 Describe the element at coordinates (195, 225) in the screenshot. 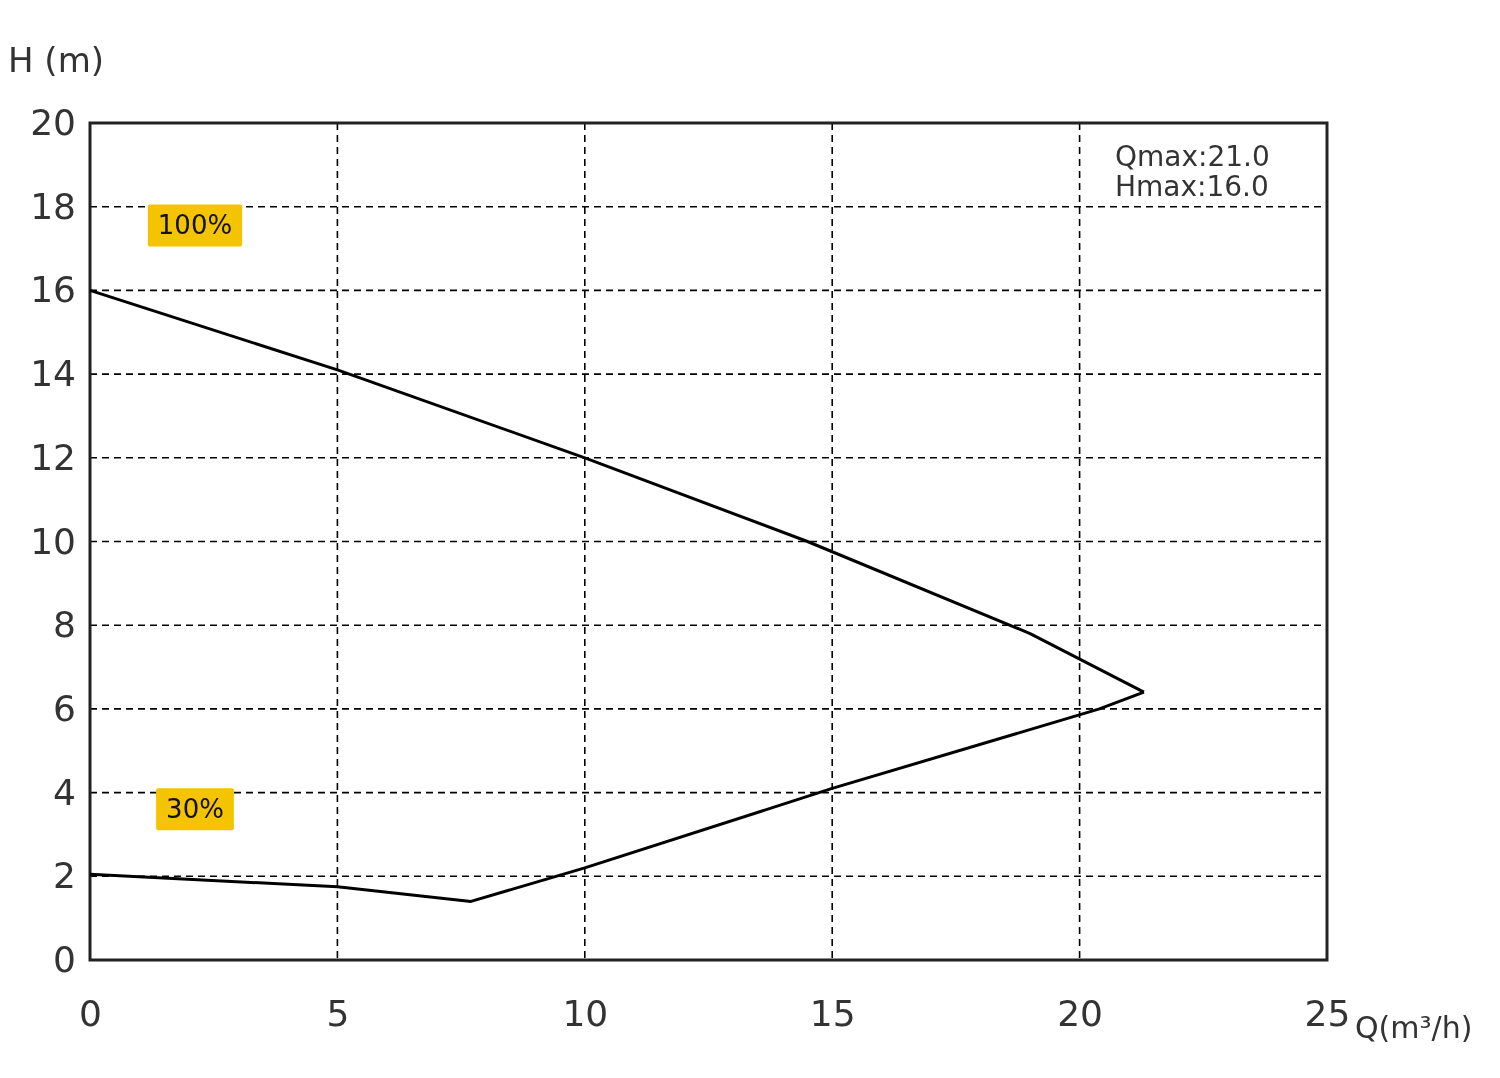

I see `text: 100%` at that location.